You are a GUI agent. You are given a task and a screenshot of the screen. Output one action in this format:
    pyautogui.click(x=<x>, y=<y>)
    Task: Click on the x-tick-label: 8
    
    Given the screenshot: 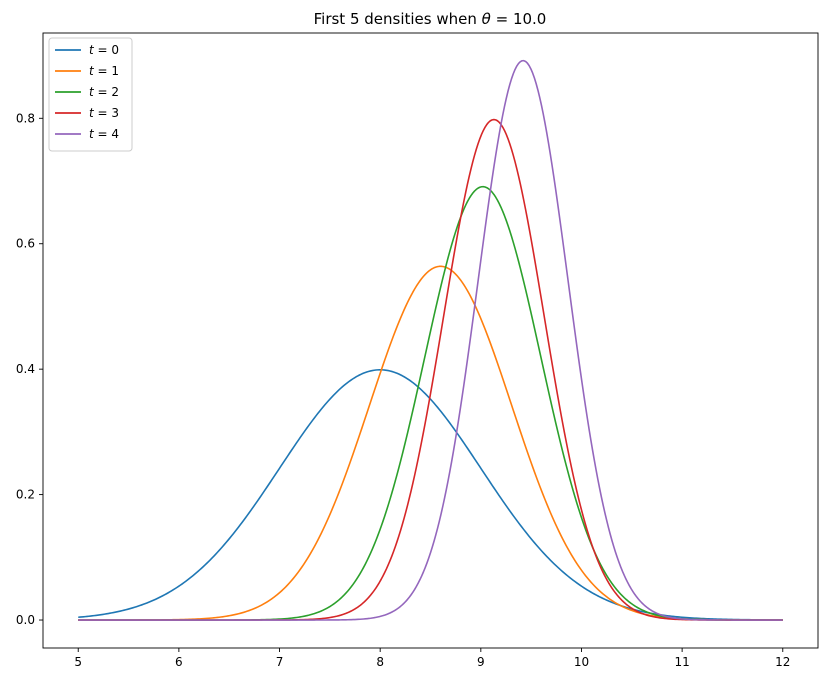 What is the action you would take?
    pyautogui.click(x=380, y=662)
    